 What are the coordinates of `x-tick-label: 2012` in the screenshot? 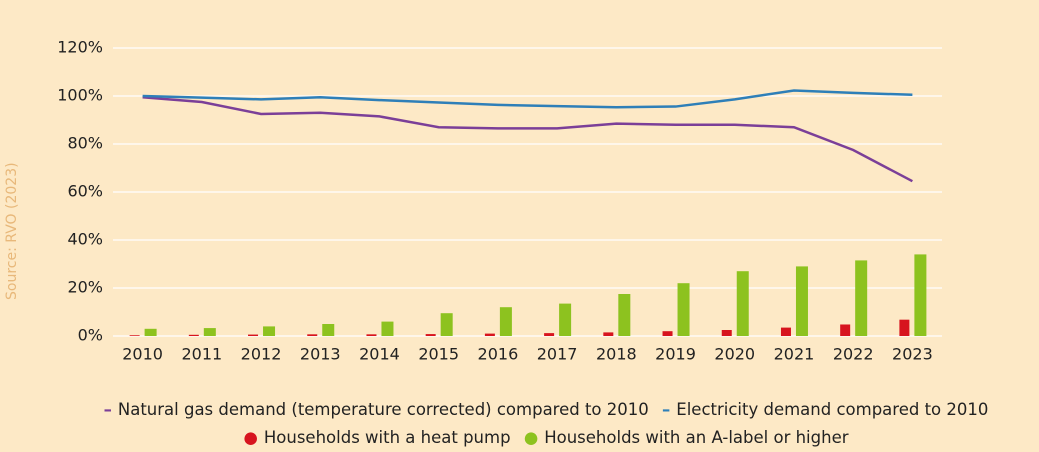 It's located at (261, 354).